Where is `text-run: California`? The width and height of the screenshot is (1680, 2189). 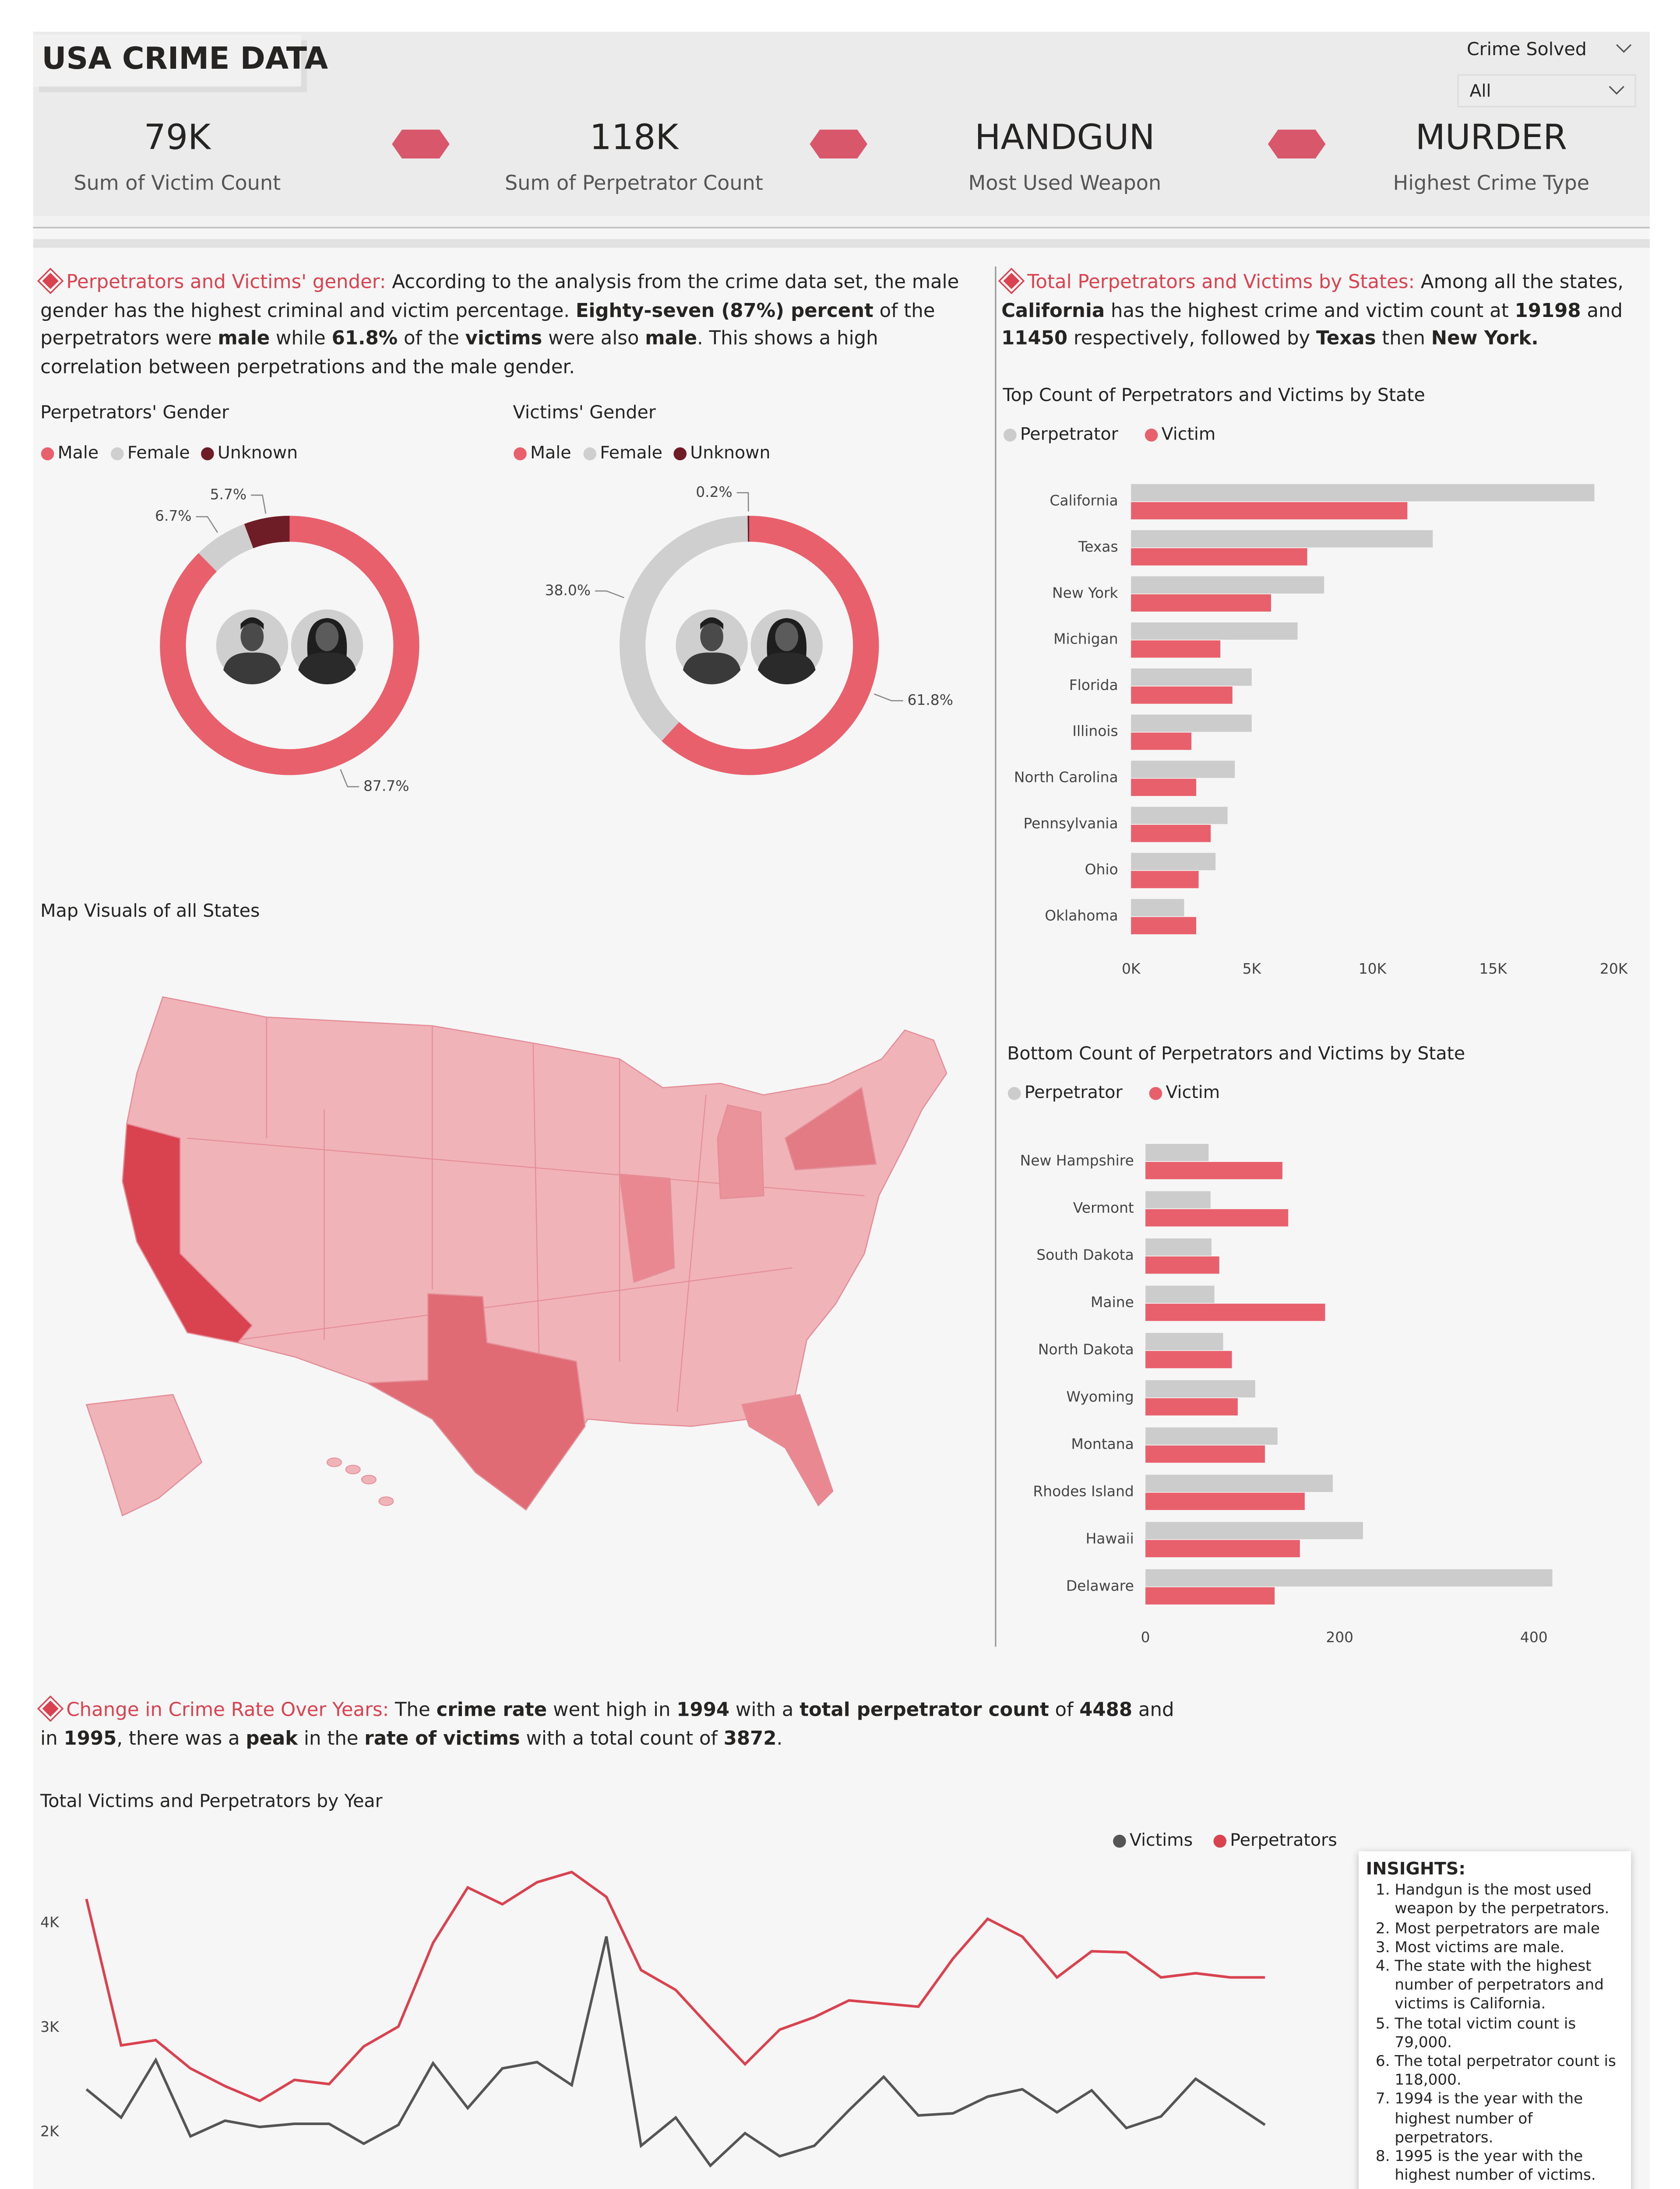
text-run: California is located at coordinates (1053, 311).